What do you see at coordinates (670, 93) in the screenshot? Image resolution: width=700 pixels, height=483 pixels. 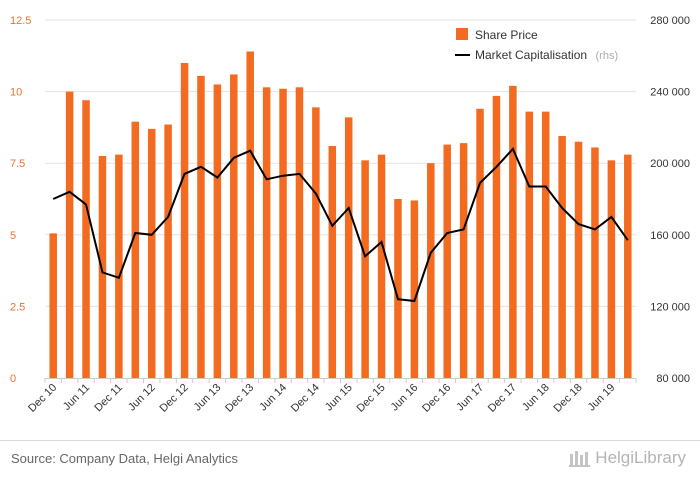 I see `right-axis-tick-label: 240 000` at bounding box center [670, 93].